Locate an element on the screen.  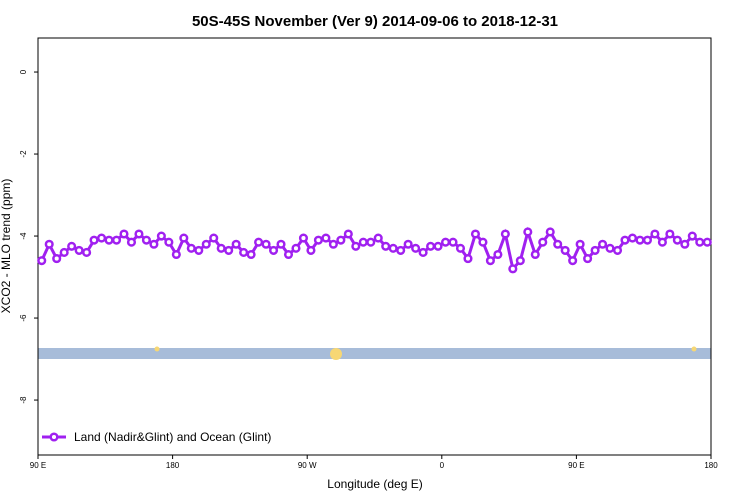
y-tick-label: 0 is located at coordinates (23, 71).